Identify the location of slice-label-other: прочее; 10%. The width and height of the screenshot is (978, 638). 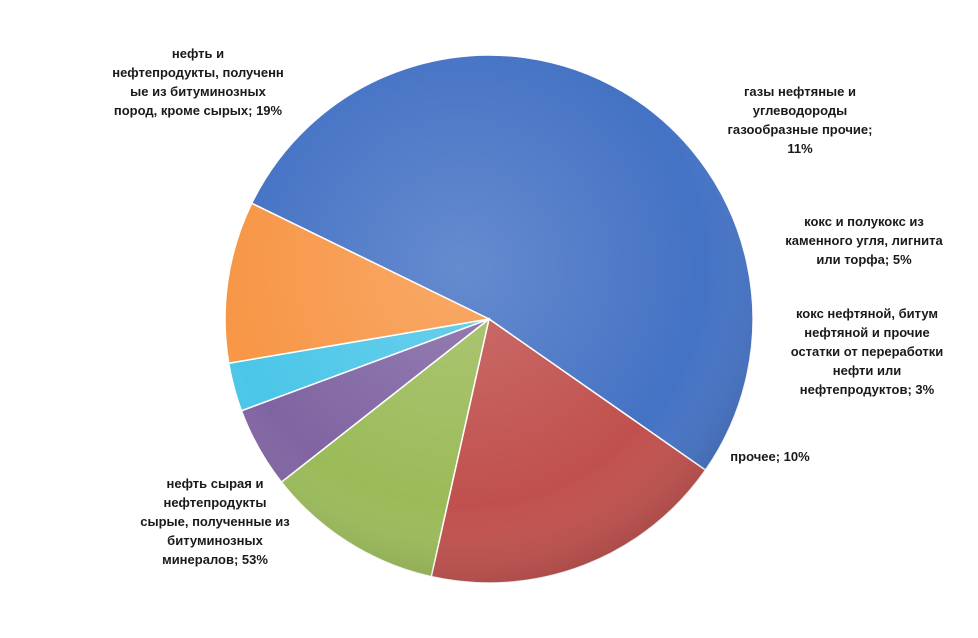
(770, 456).